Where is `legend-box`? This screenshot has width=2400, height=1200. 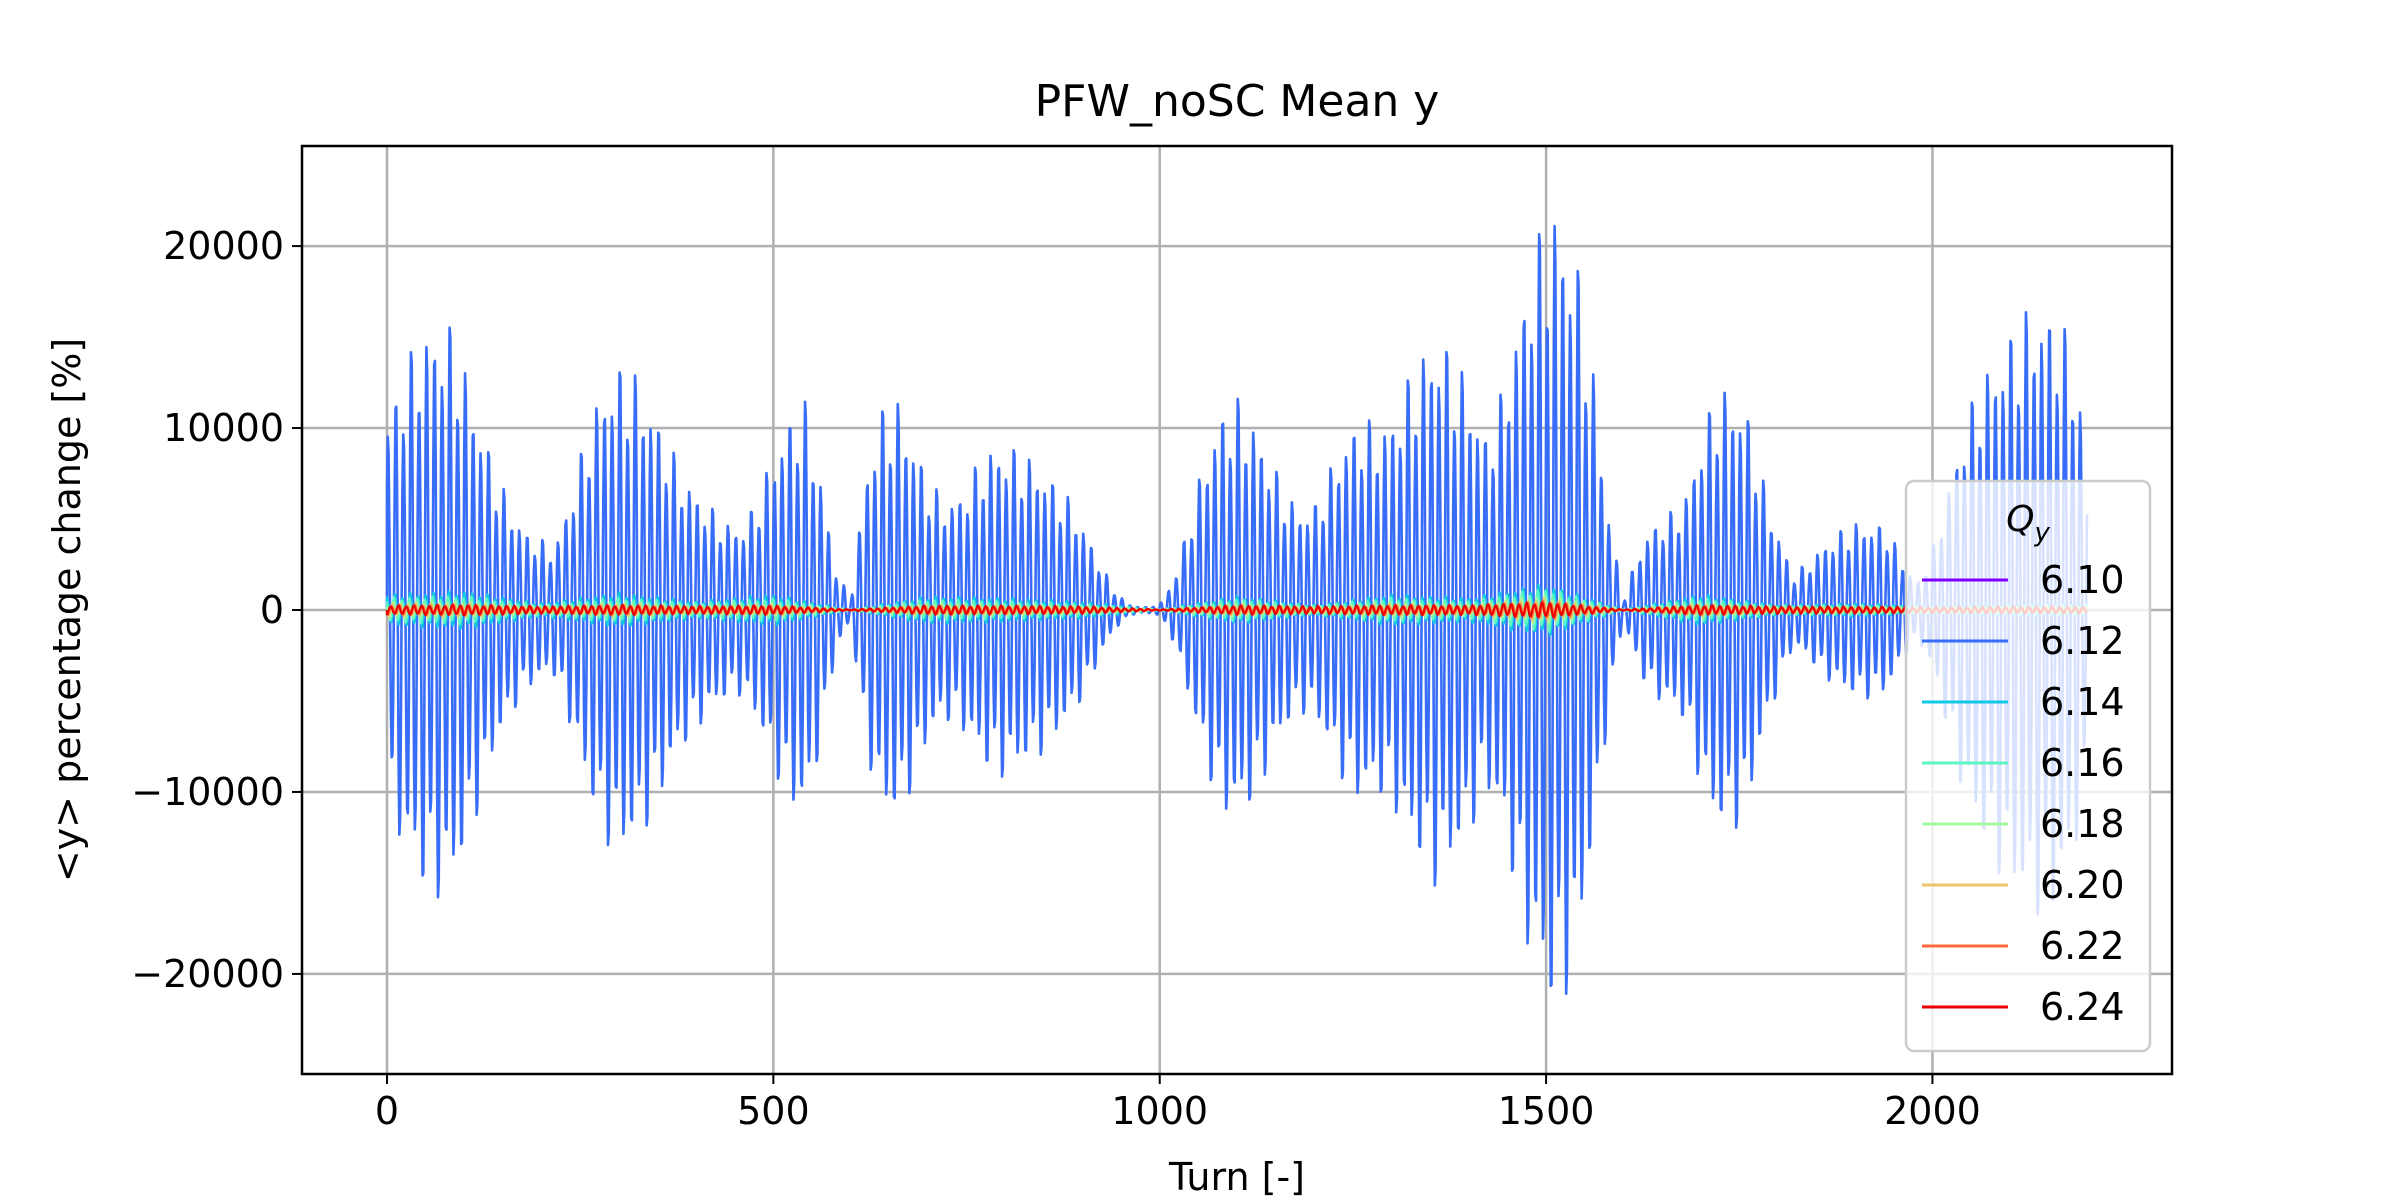 legend-box is located at coordinates (2028, 766).